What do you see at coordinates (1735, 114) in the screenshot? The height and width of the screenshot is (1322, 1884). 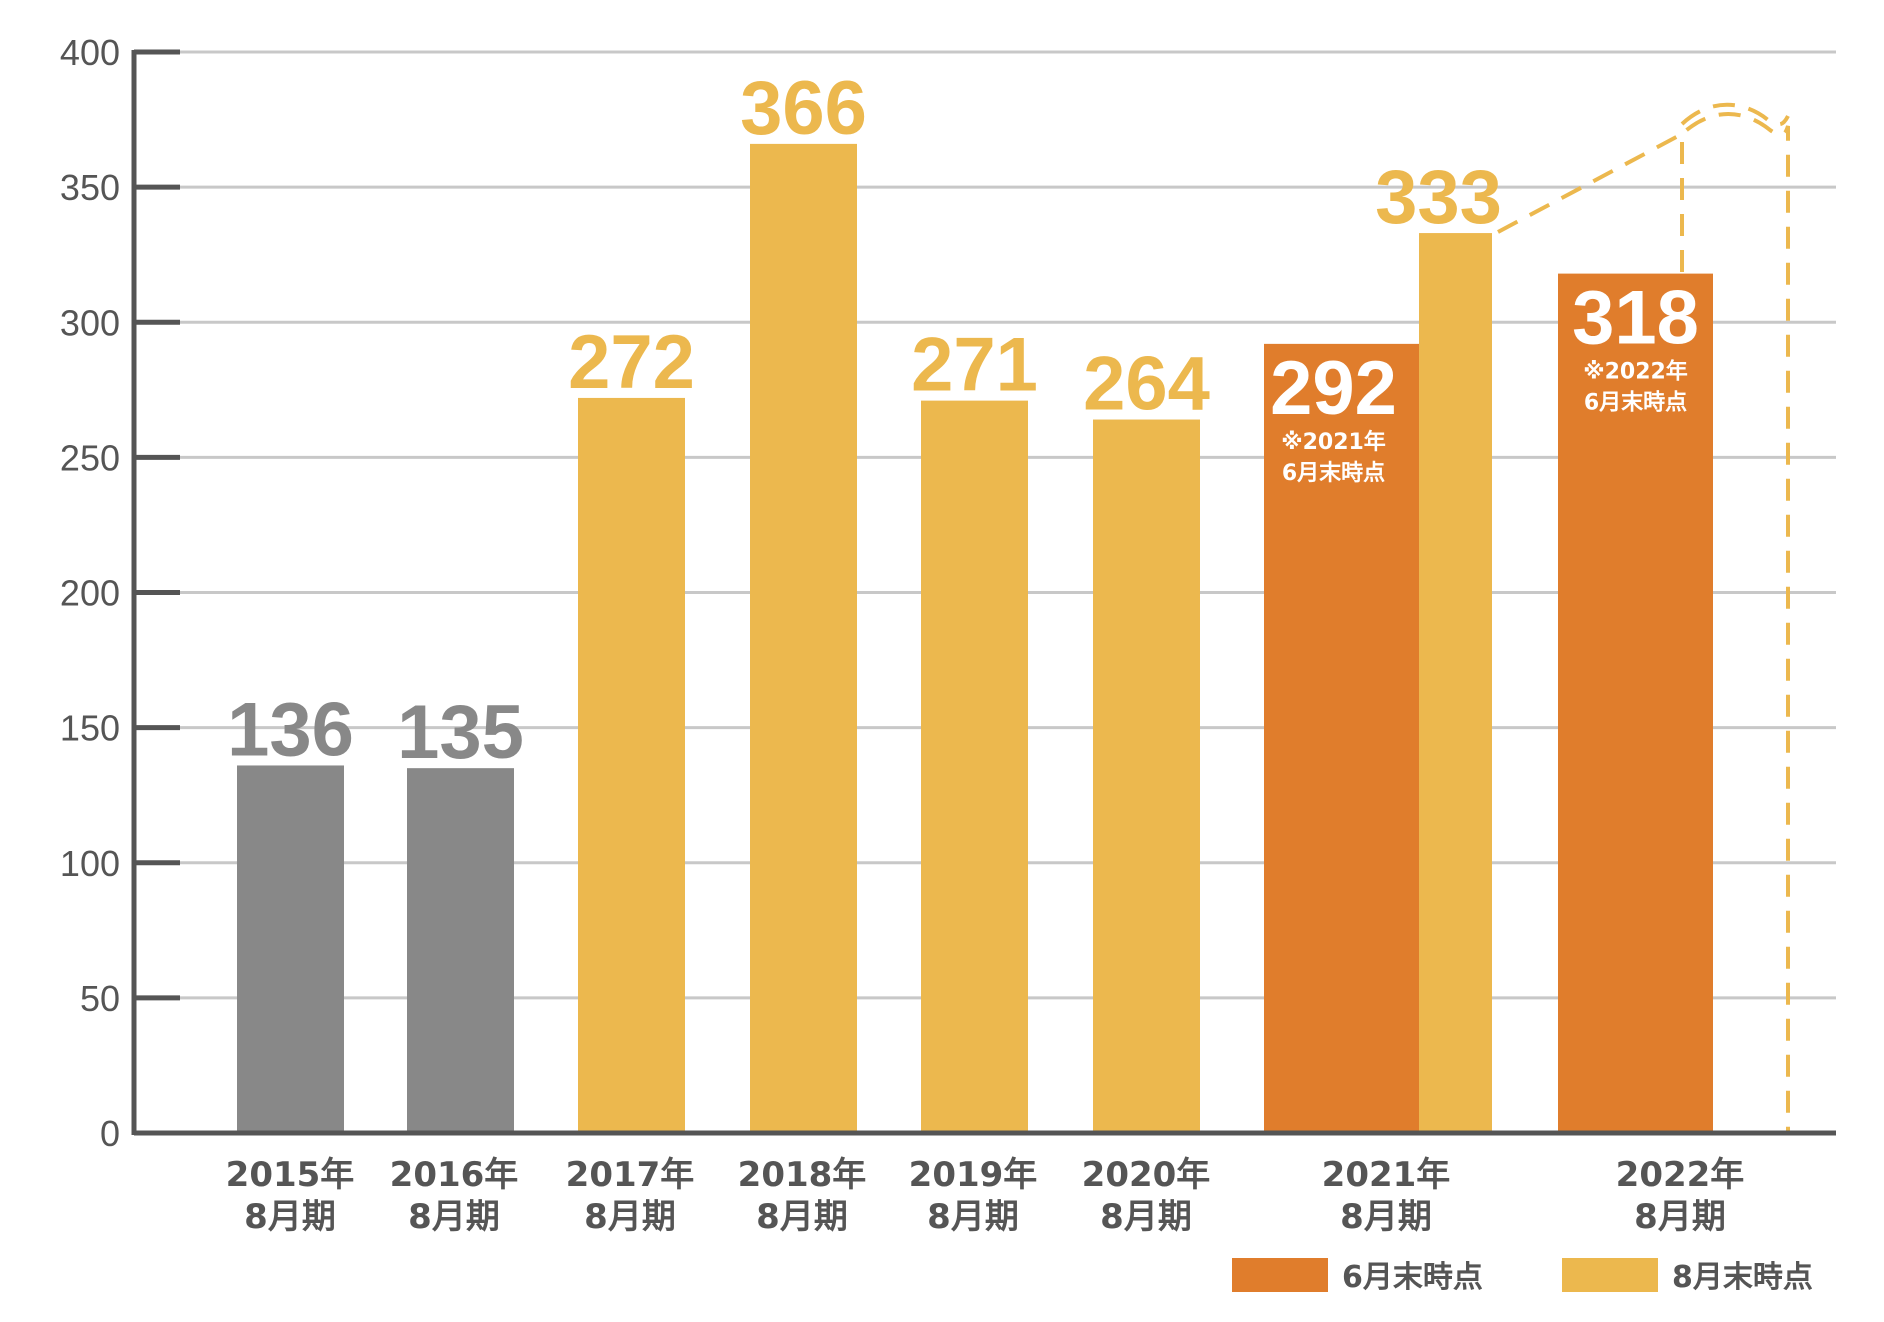 I see `projection-bar-top` at bounding box center [1735, 114].